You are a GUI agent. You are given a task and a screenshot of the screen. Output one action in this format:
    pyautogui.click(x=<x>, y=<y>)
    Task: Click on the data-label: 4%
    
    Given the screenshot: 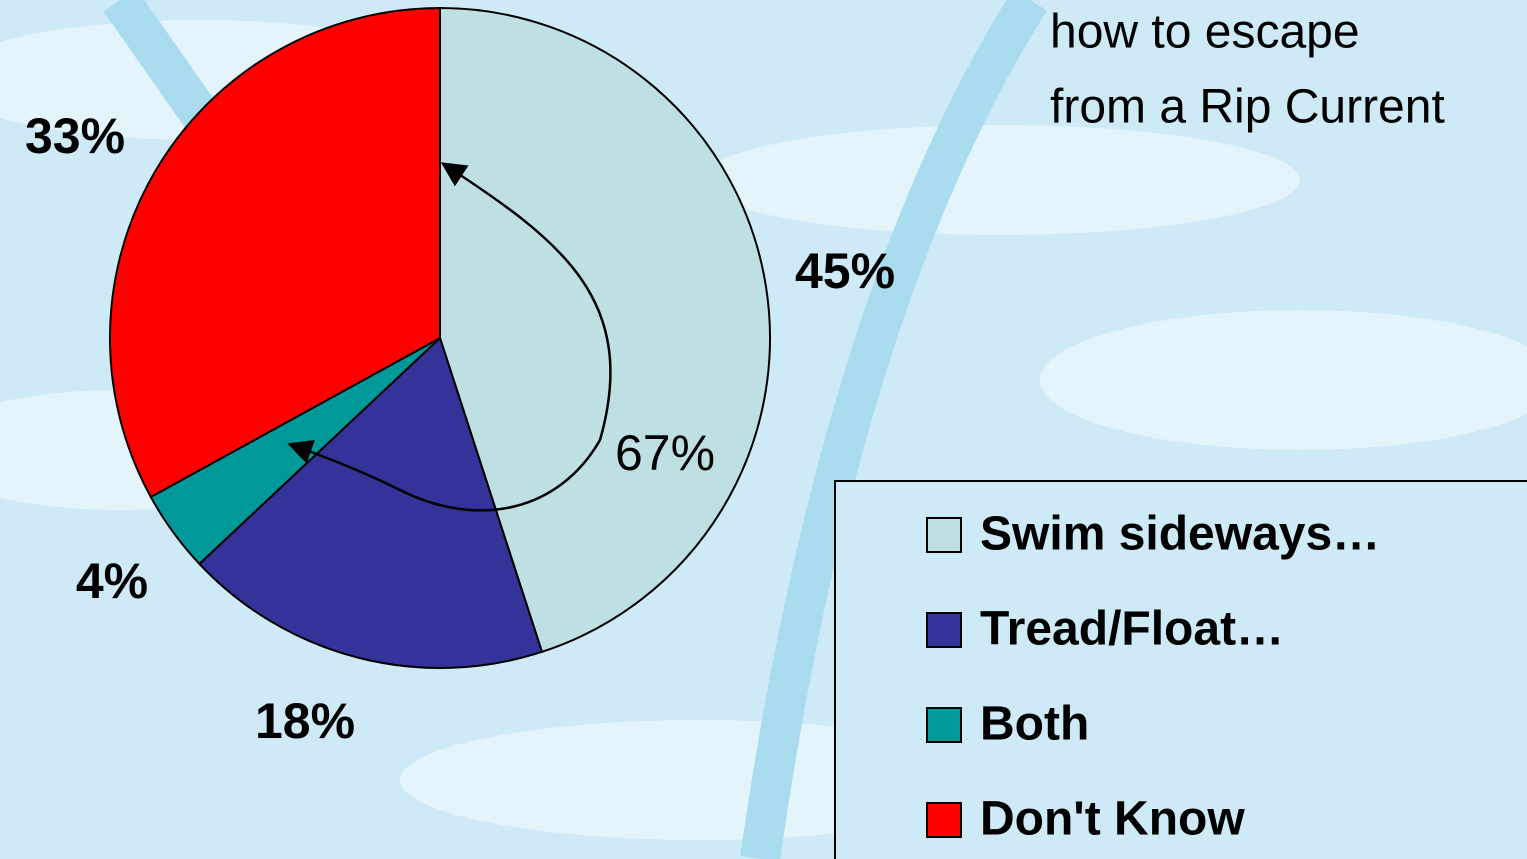 What is the action you would take?
    pyautogui.click(x=112, y=581)
    